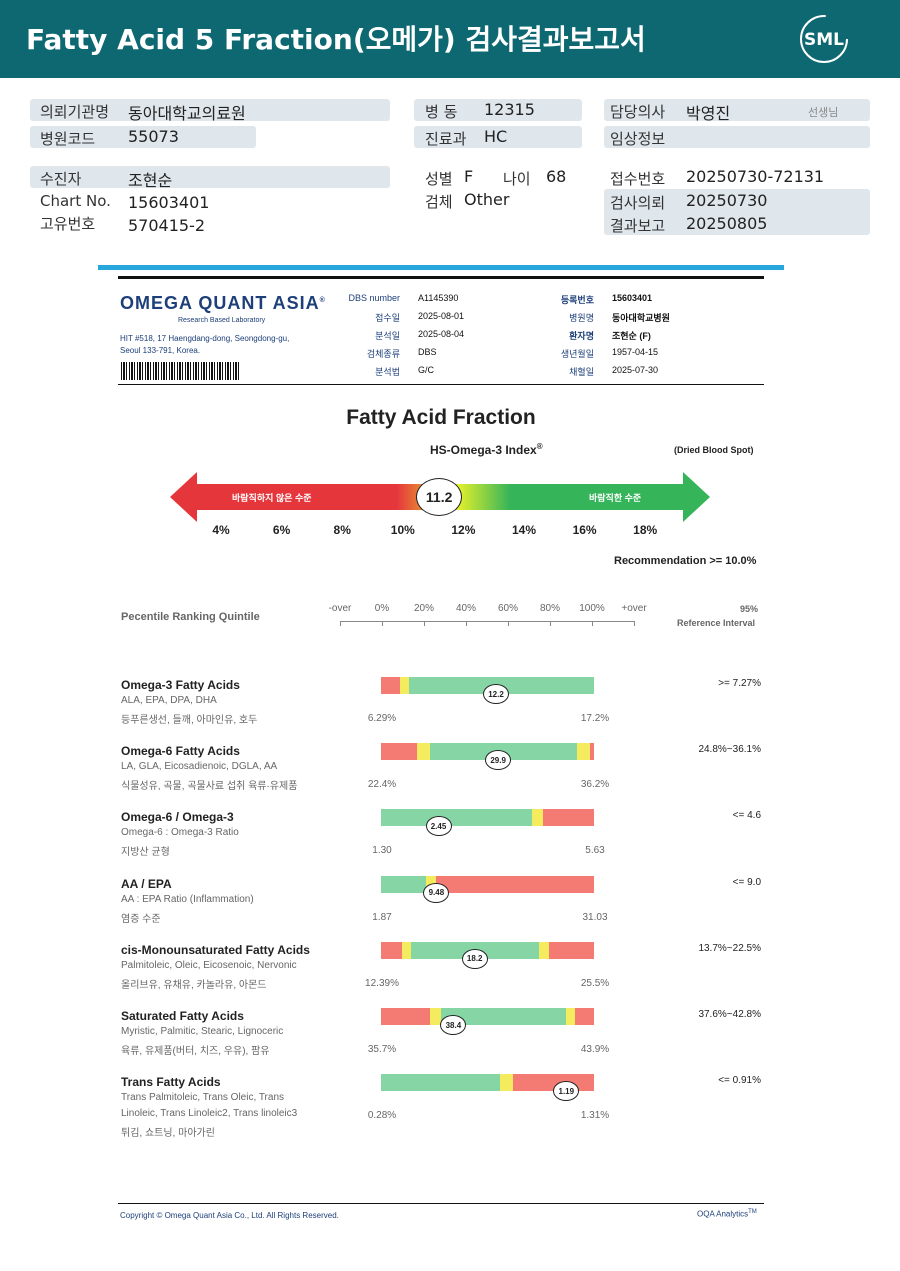 This screenshot has width=900, height=1271. Describe the element at coordinates (387, 372) in the screenshot. I see `lab-field-label: 분석법` at that location.